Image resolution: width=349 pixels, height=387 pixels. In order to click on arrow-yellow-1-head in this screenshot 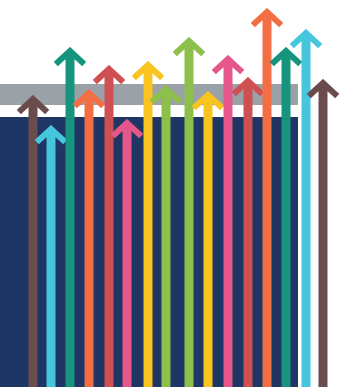, I will do `click(148, 70)`.